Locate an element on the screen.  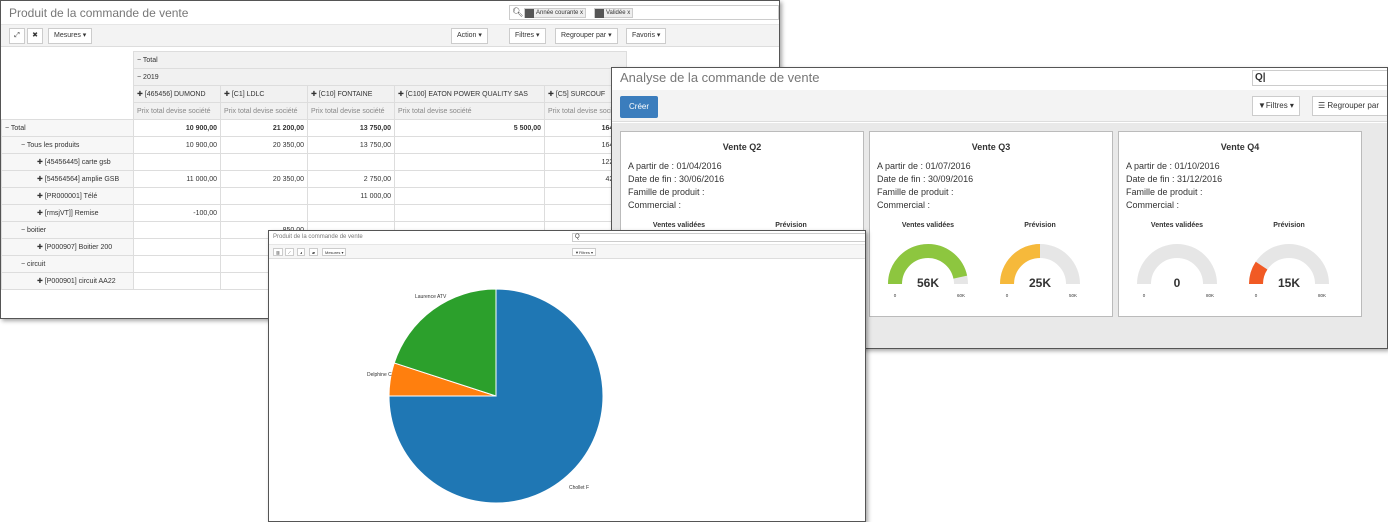
pivot-col-header: ✚ [C100] EATON POWER QUALITY SAS is located at coordinates (469, 94).